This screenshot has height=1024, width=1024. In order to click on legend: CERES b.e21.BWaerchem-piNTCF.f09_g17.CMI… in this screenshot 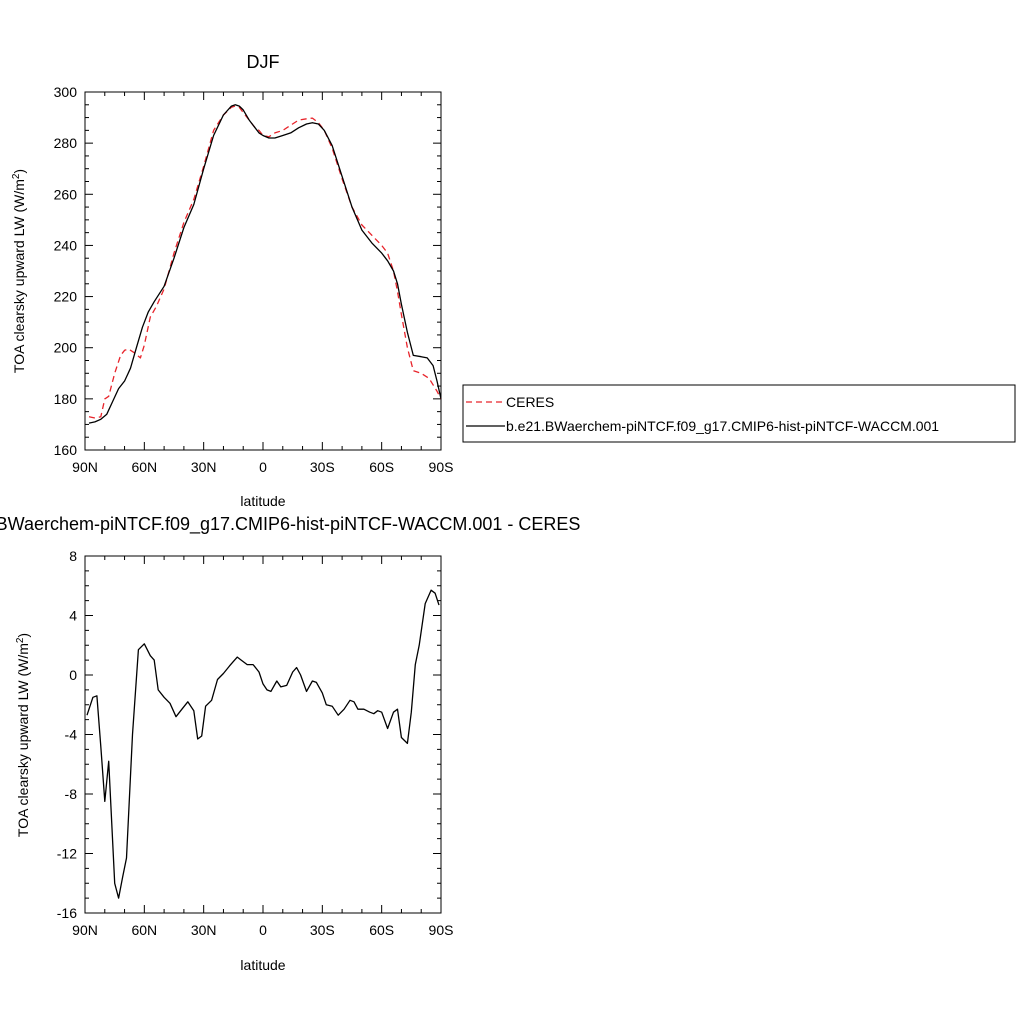, I will do `click(739, 413)`.